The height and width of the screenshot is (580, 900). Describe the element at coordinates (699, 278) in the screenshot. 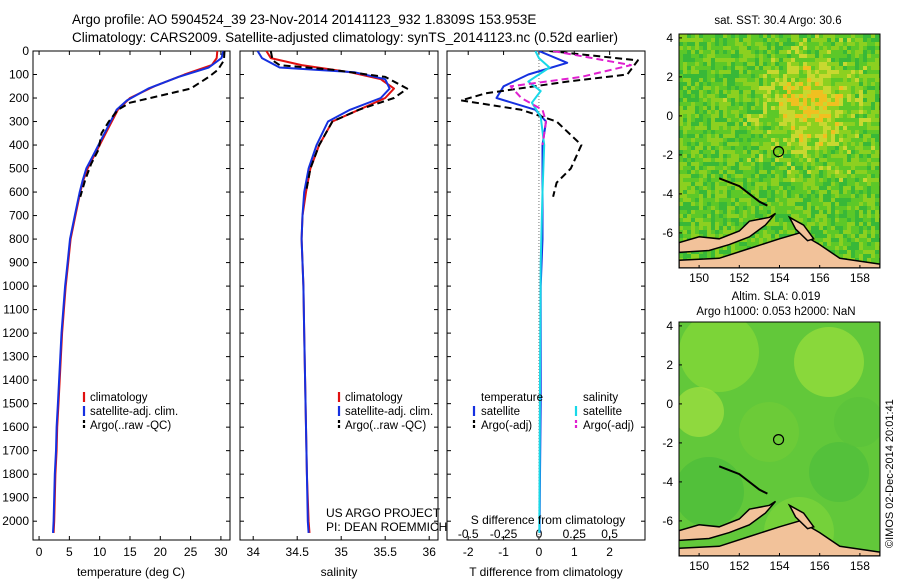

I see `x-tick-label: 150` at that location.